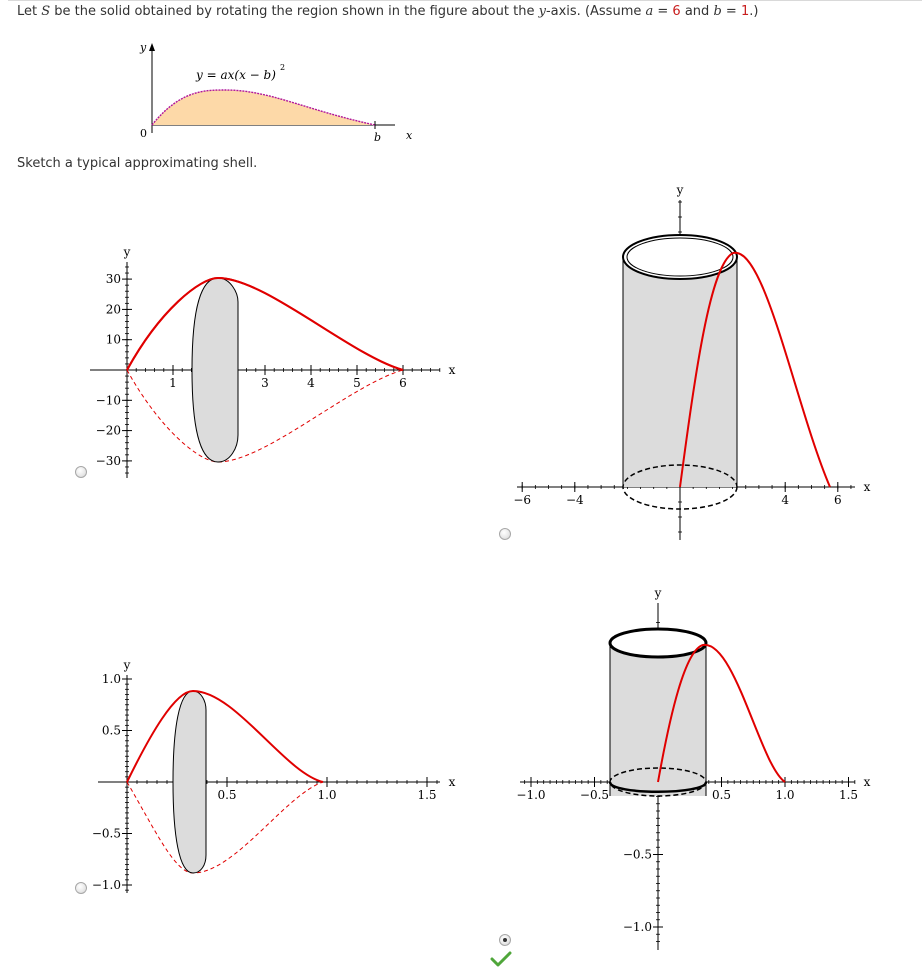  I want to click on fig-y-label: y, so click(143, 47).